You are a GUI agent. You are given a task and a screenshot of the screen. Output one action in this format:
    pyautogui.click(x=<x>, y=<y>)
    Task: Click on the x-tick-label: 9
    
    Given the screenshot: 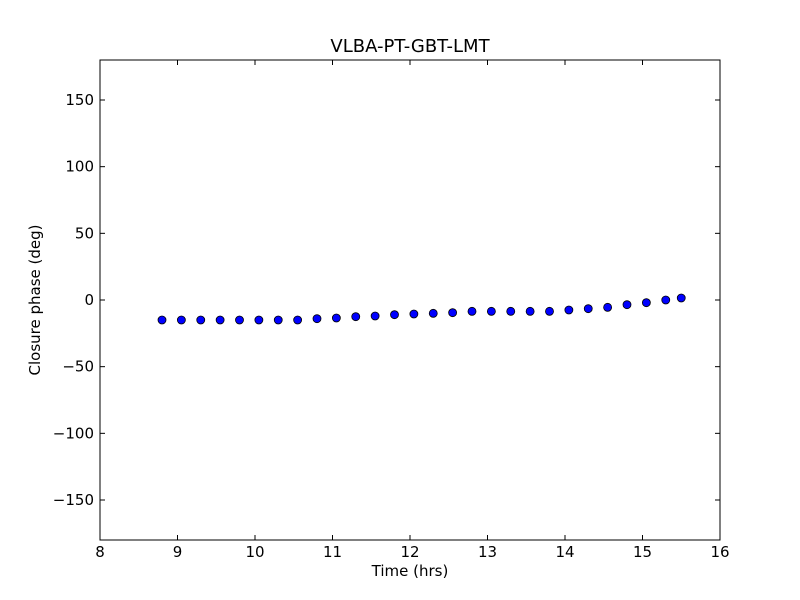 What is the action you would take?
    pyautogui.click(x=178, y=552)
    